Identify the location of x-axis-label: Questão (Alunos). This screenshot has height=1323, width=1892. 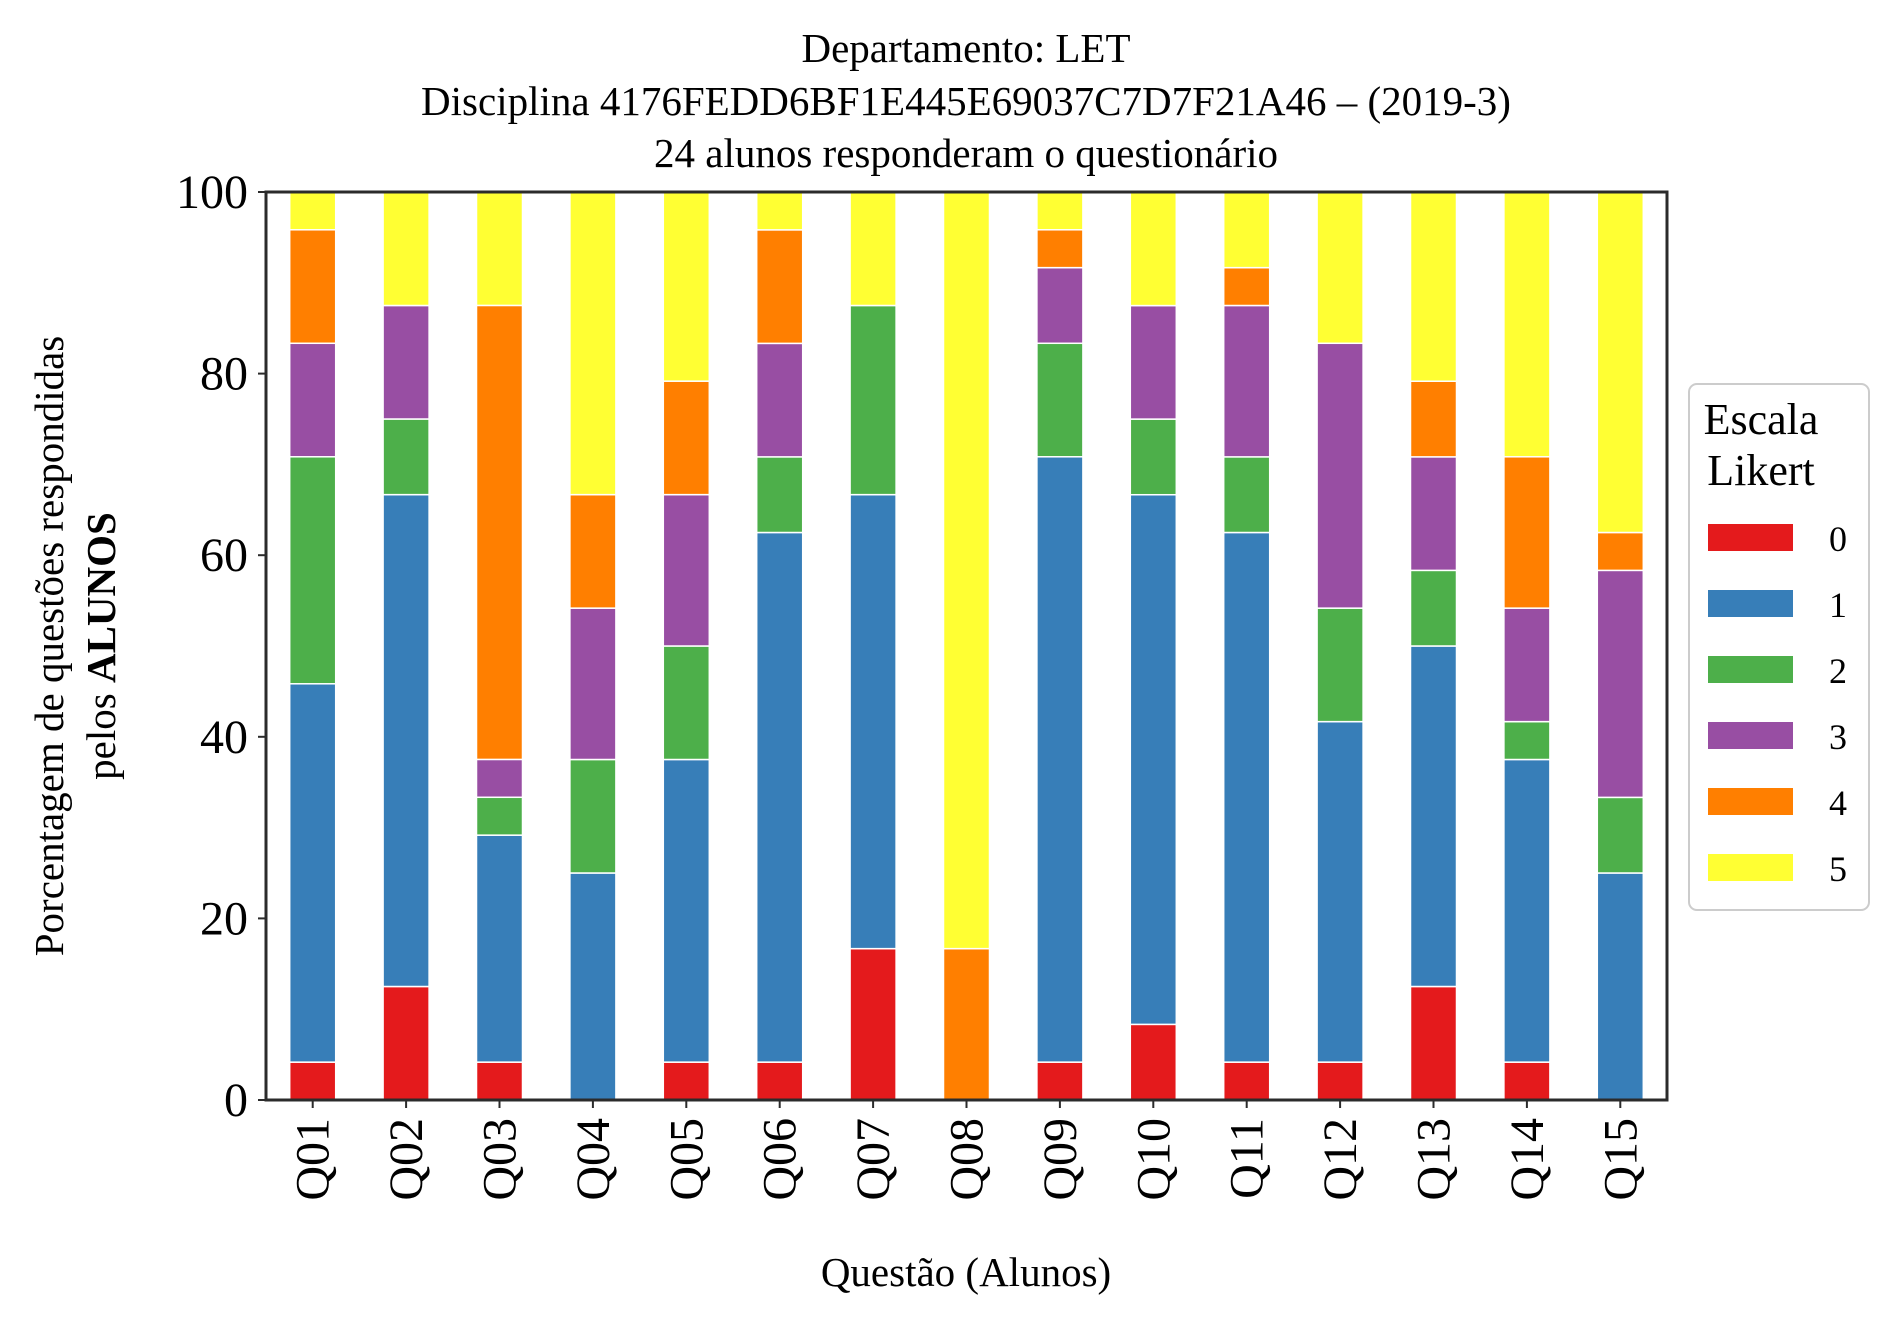
(966, 1272).